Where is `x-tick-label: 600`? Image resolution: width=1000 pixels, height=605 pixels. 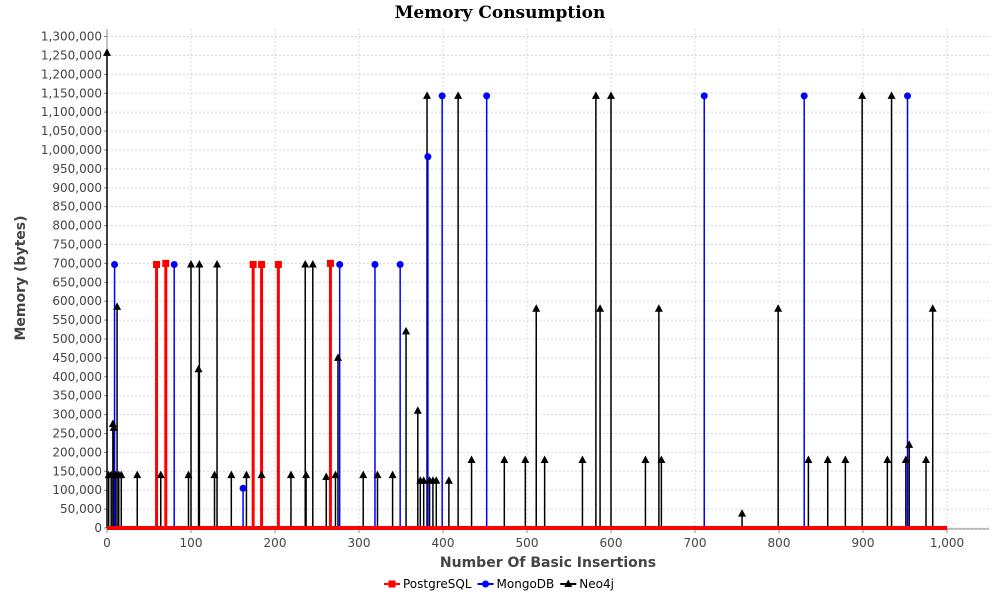
x-tick-label: 600 is located at coordinates (611, 543).